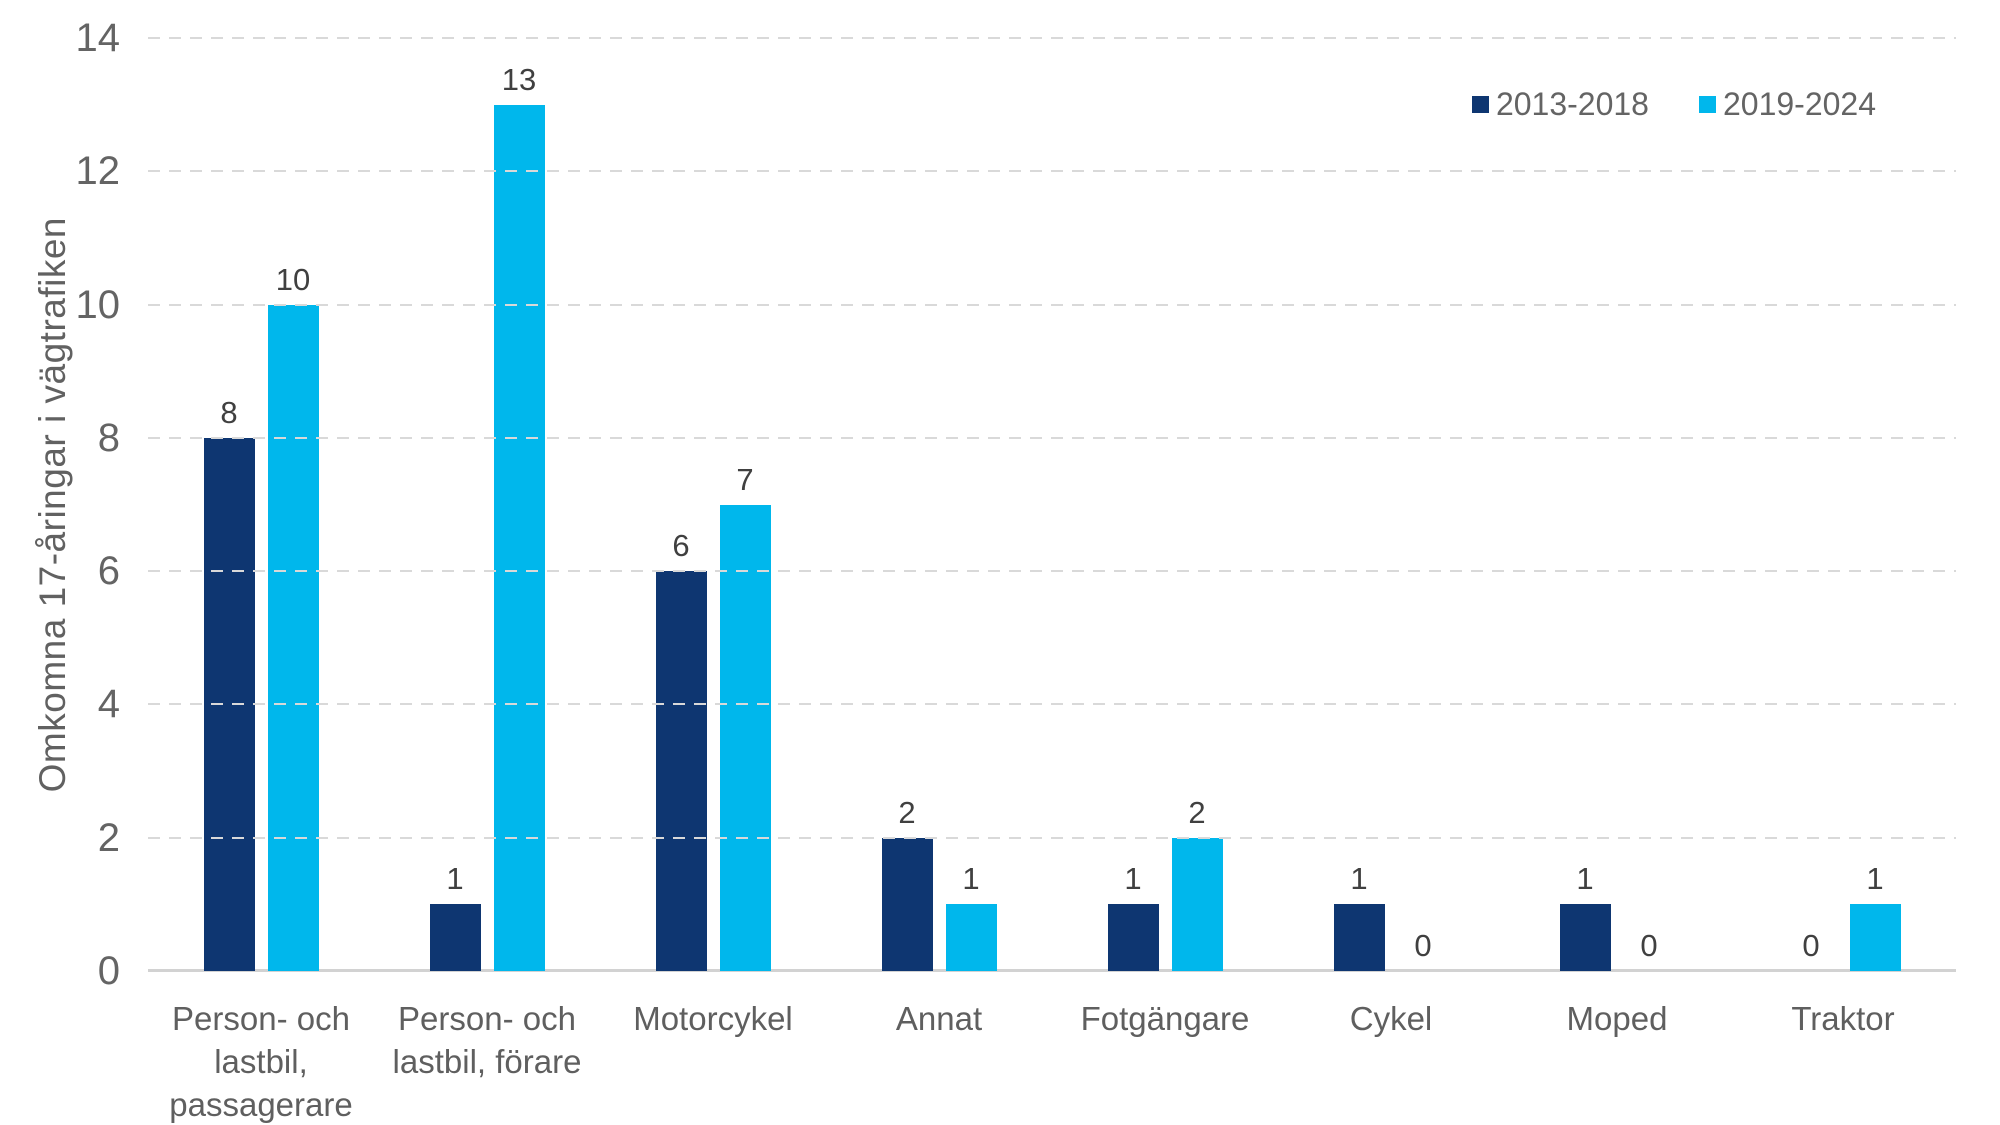 The width and height of the screenshot is (2000, 1125). What do you see at coordinates (1391, 1018) in the screenshot?
I see `category-label: Cykel` at bounding box center [1391, 1018].